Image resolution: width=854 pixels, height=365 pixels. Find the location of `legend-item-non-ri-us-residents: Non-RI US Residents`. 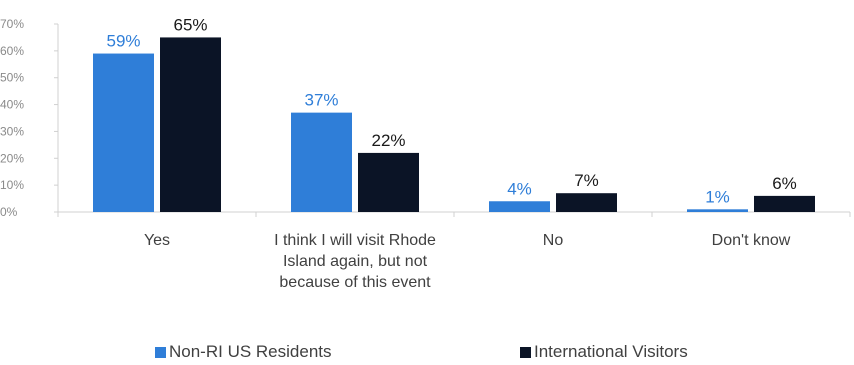

legend-item-non-ri-us-residents: Non-RI US Residents is located at coordinates (243, 352).